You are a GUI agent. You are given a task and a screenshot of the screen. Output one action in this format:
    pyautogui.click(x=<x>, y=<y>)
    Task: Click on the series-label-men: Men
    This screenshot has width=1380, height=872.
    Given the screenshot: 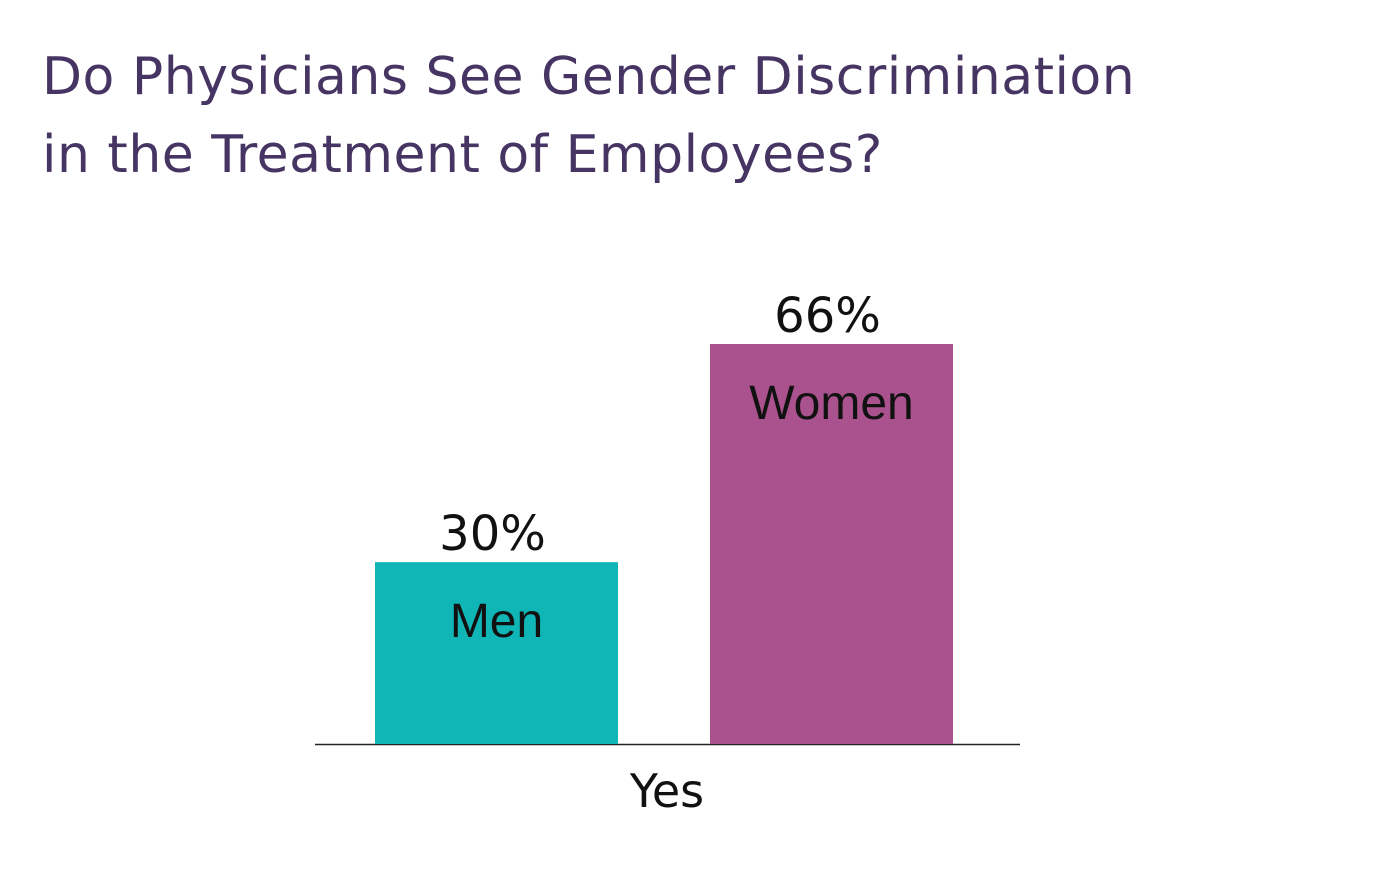 What is the action you would take?
    pyautogui.click(x=496, y=621)
    